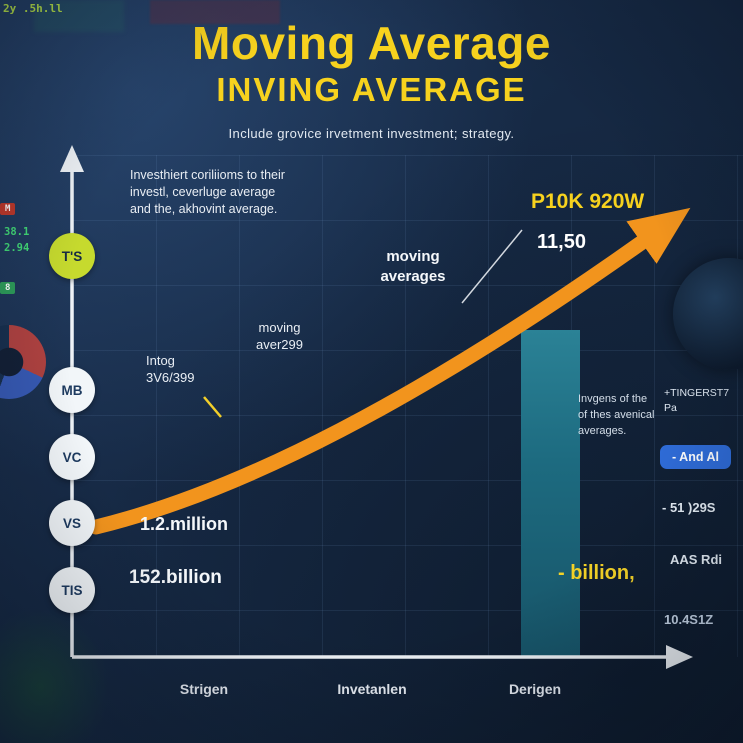 This screenshot has width=743, height=743. Describe the element at coordinates (72, 523) in the screenshot. I see `y-axis-node: VS` at that location.